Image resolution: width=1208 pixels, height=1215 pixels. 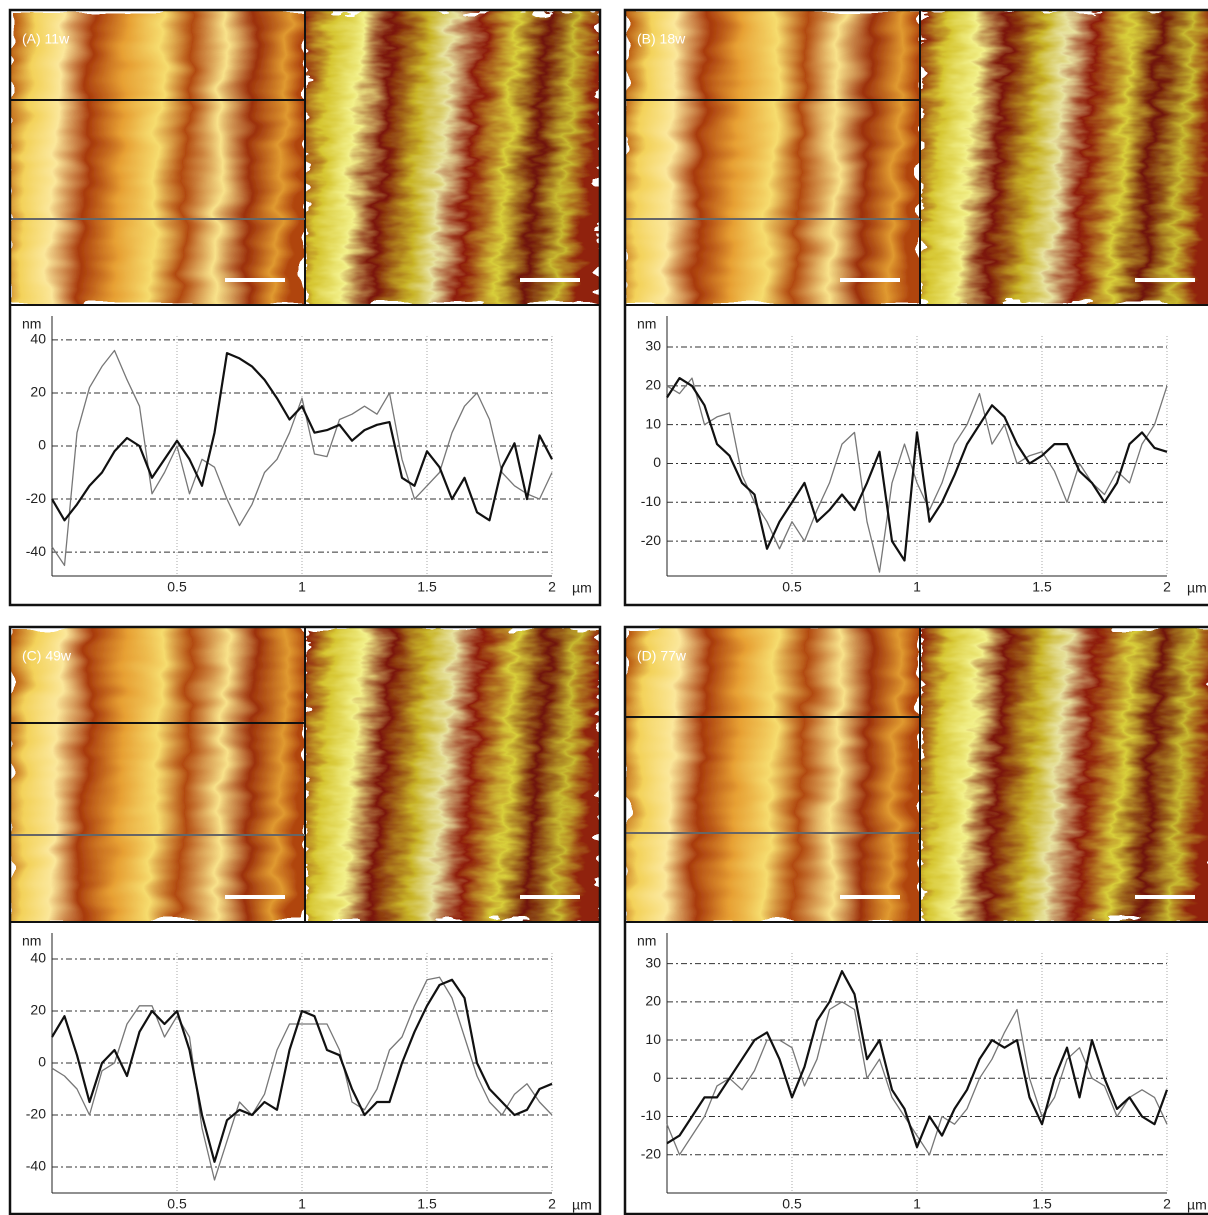 What do you see at coordinates (661, 39) in the screenshot?
I see `panel-title: (B) 18w` at bounding box center [661, 39].